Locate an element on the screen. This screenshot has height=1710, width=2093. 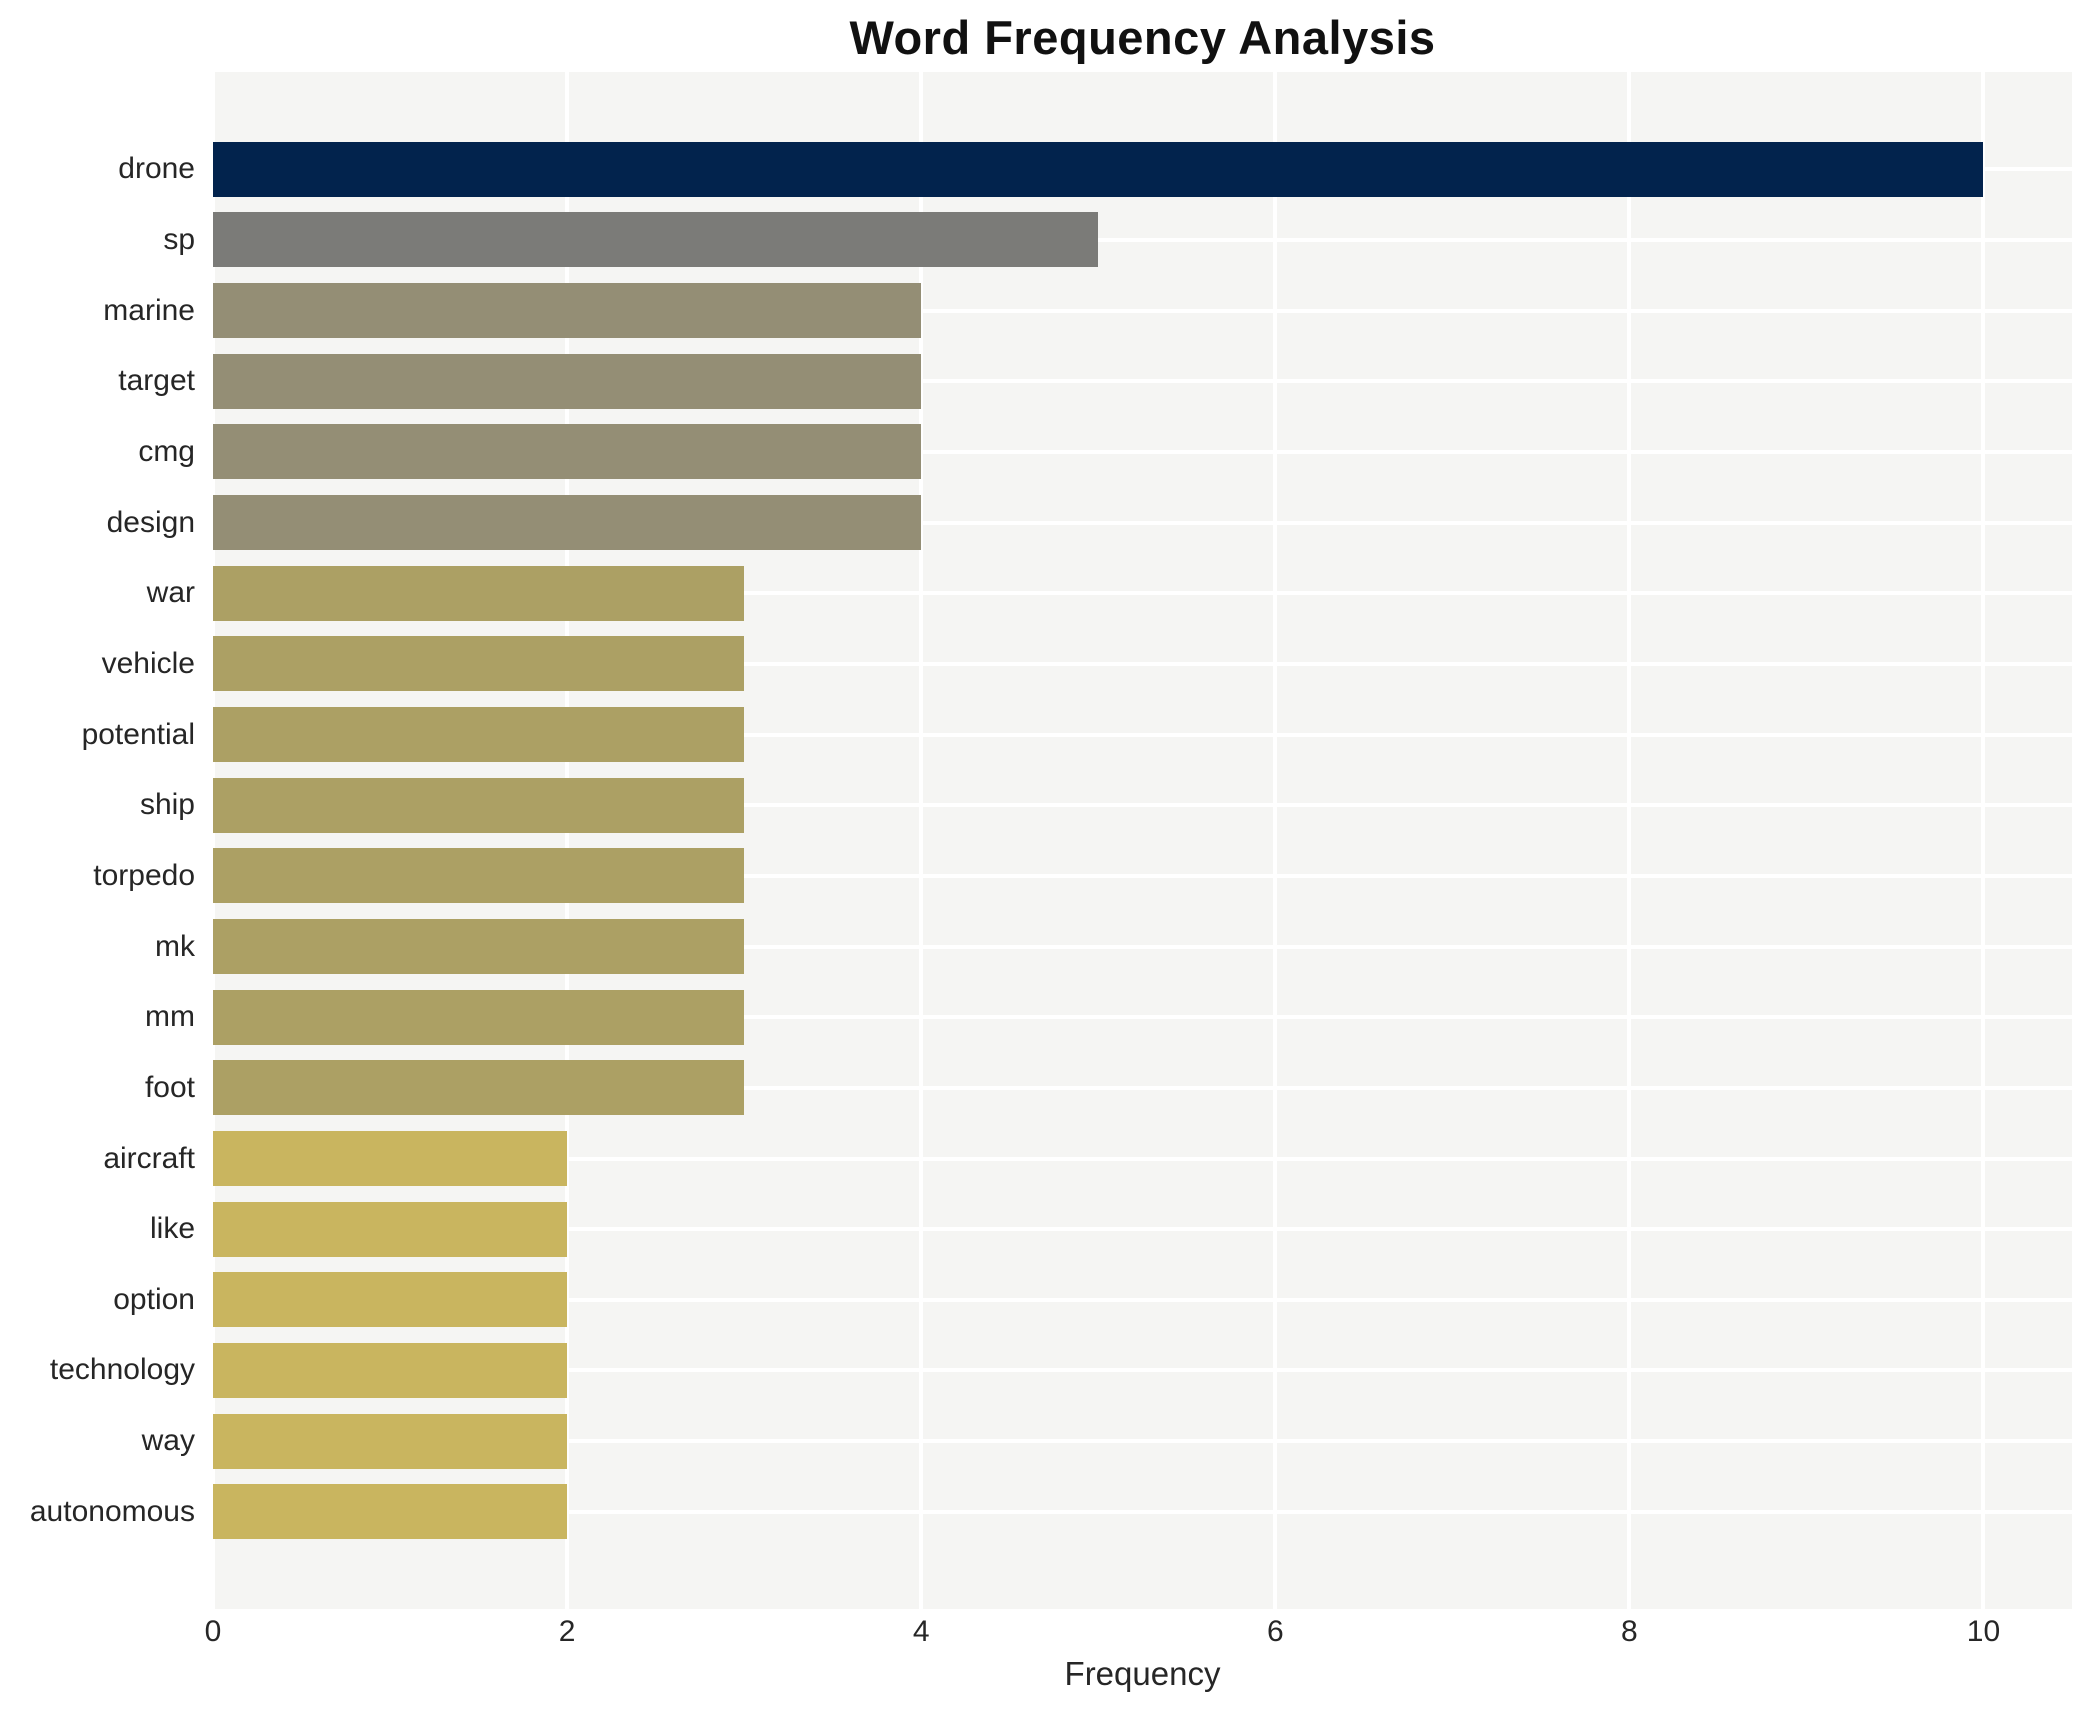
bar-row: technology is located at coordinates (1036, 1370).